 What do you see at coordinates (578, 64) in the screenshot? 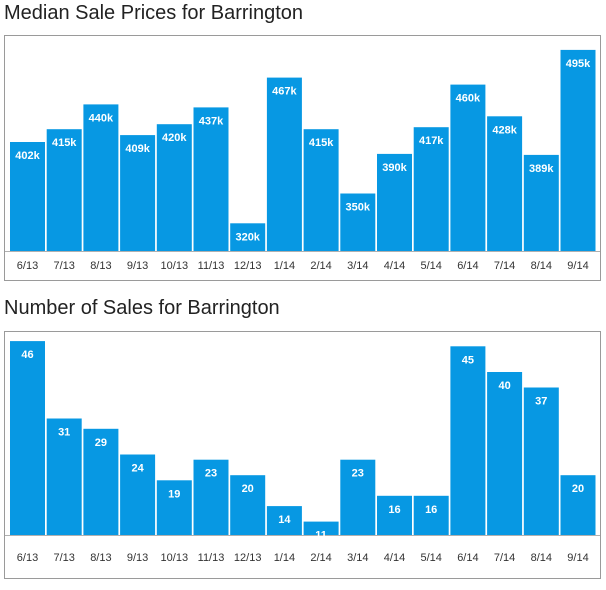
I see `bar-value-label: 495k` at bounding box center [578, 64].